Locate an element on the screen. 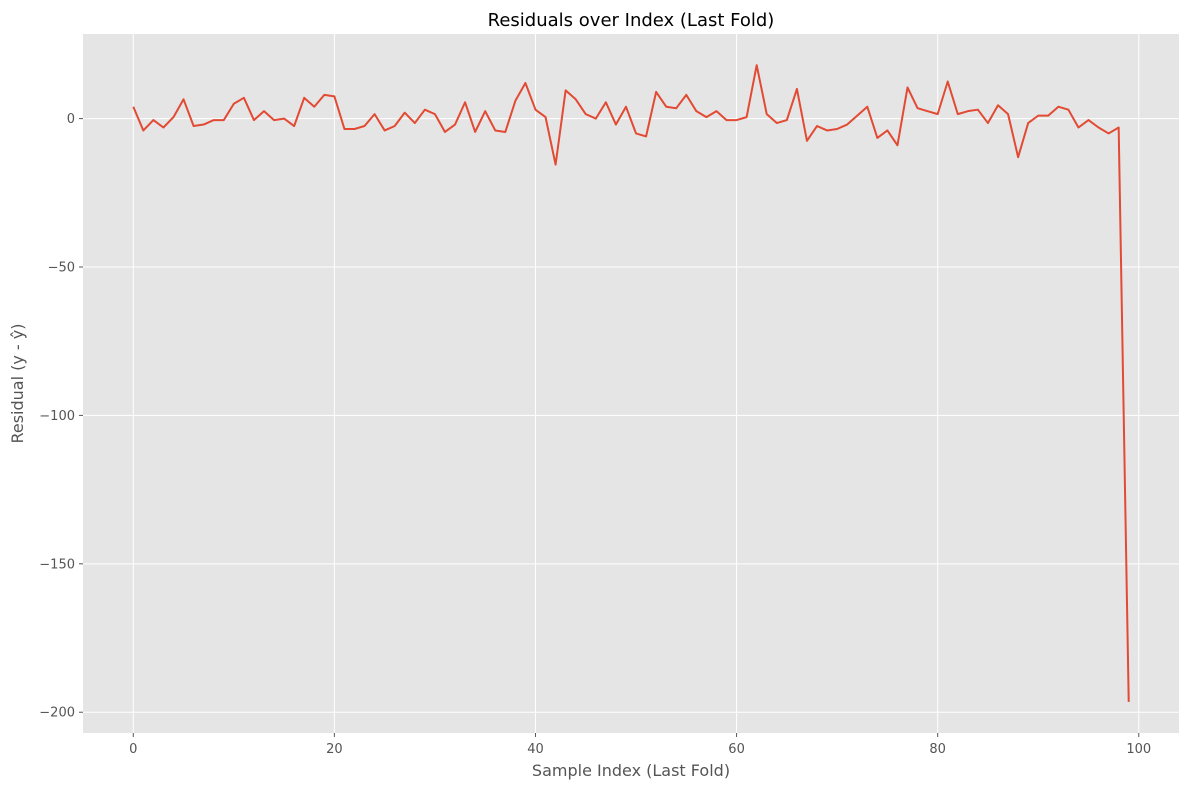  x-axis-ticks: 0 20 40 60 80 100 is located at coordinates (640, 745).